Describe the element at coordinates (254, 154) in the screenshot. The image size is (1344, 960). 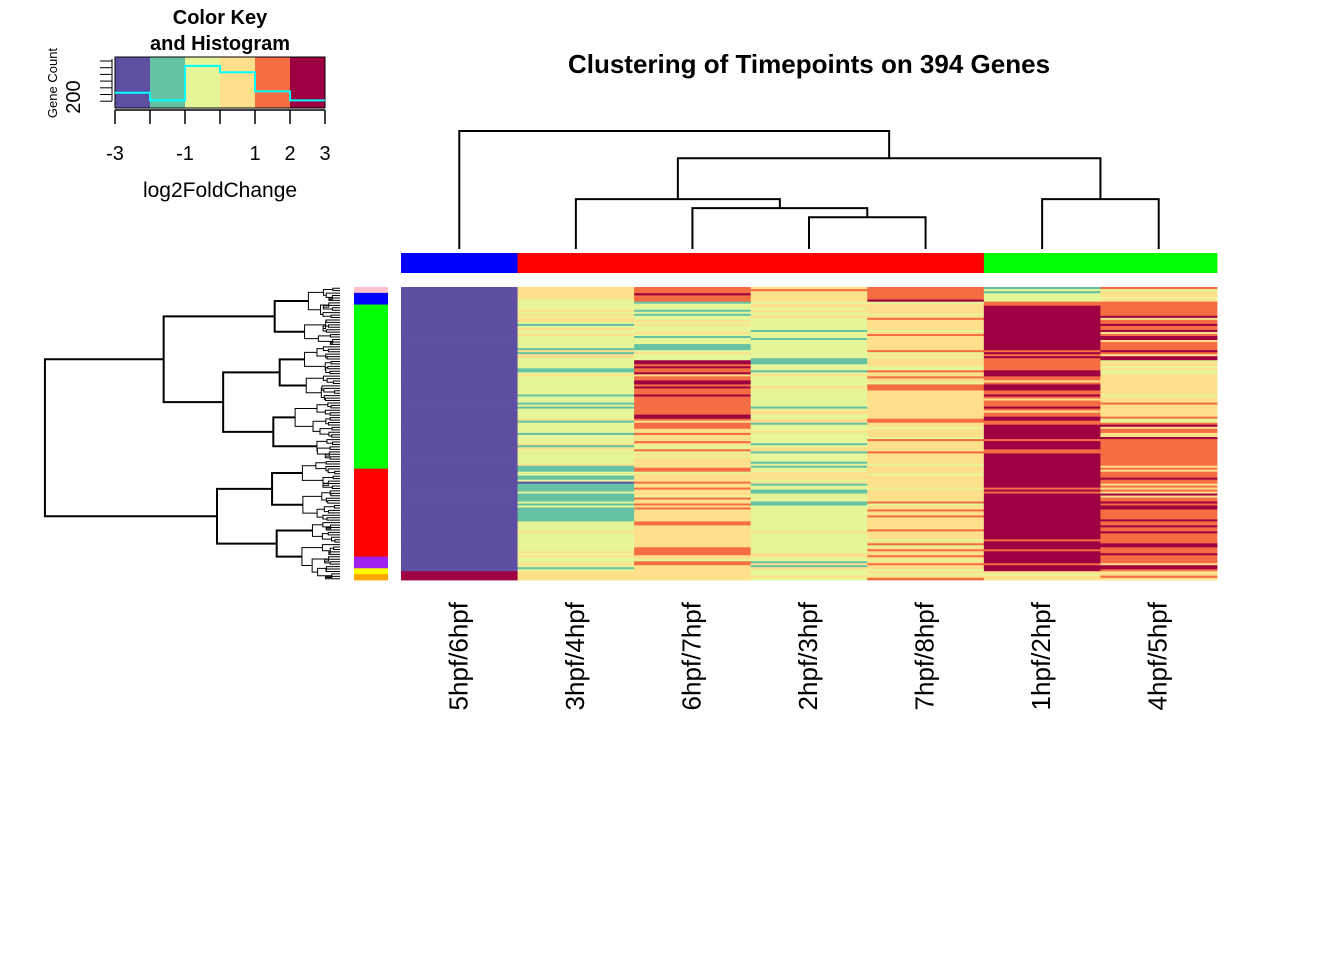
I see `color-key-tick-label: 1` at that location.